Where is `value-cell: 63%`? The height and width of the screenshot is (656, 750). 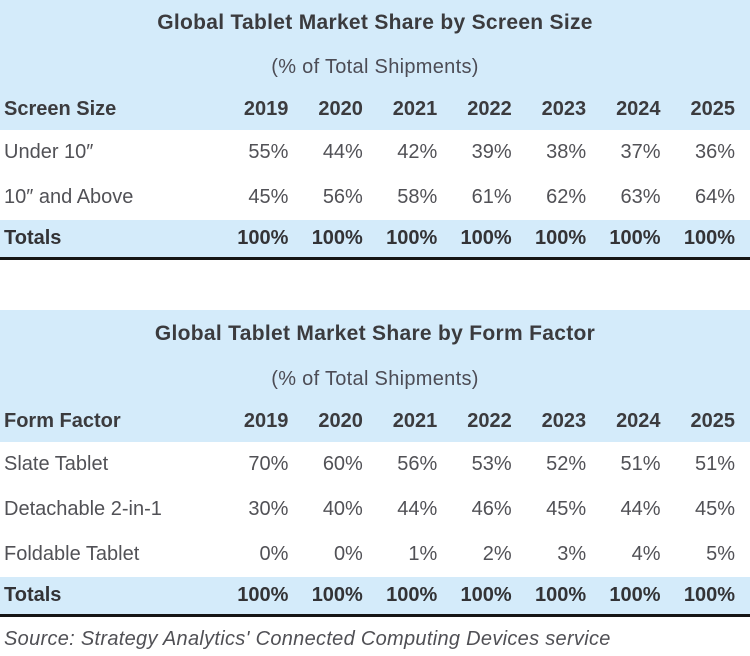
value-cell: 63% is located at coordinates (640, 197).